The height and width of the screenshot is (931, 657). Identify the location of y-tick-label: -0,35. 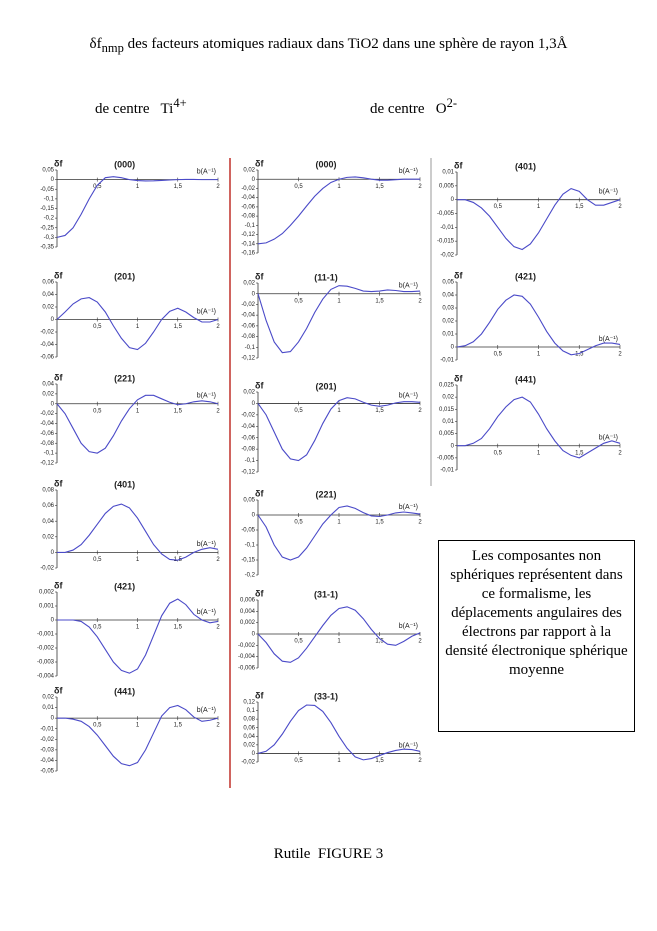
(47, 248).